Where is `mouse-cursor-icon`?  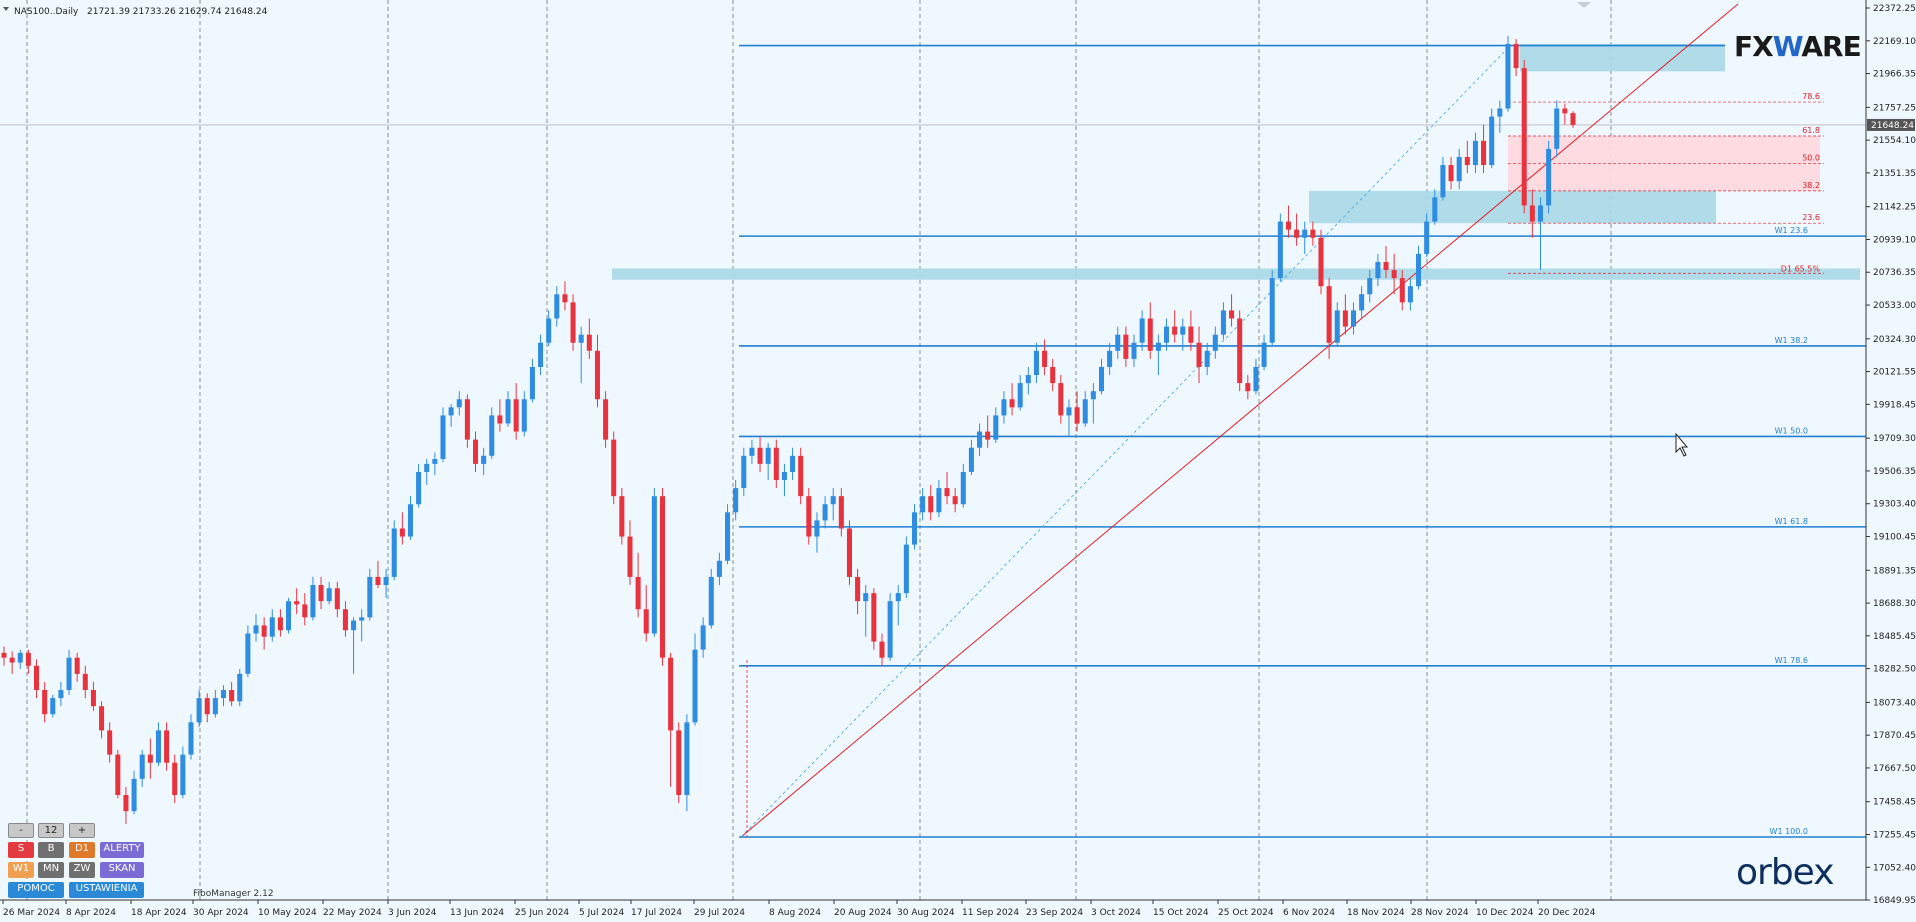
mouse-cursor-icon is located at coordinates (1682, 444).